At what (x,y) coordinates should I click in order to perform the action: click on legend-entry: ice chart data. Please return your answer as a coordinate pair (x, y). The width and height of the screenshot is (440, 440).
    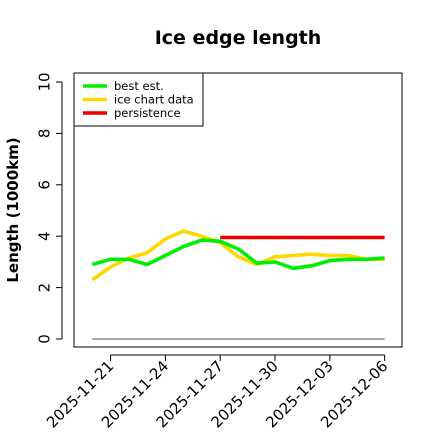
    Looking at the image, I should click on (154, 100).